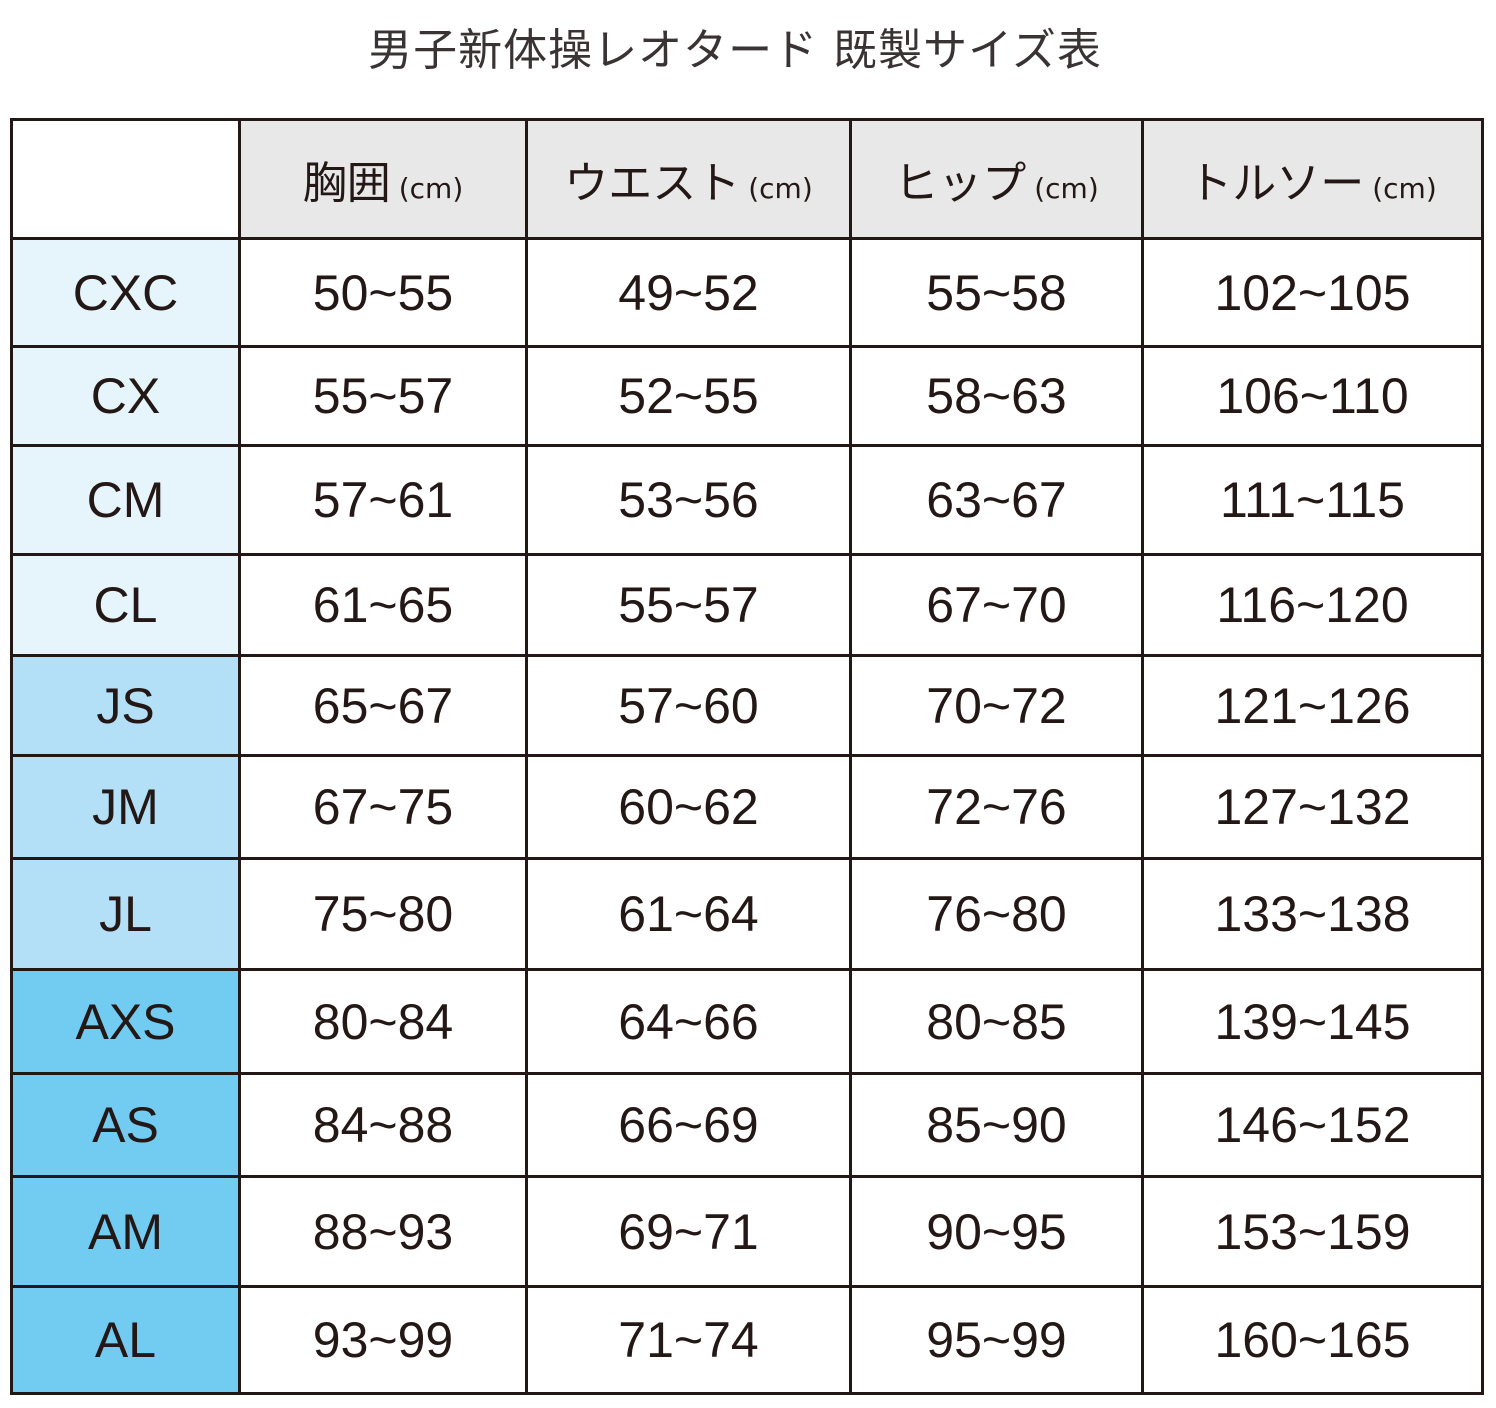 This screenshot has height=1408, width=1496. Describe the element at coordinates (688, 292) in the screenshot. I see `measurement-cell: 49~52` at that location.